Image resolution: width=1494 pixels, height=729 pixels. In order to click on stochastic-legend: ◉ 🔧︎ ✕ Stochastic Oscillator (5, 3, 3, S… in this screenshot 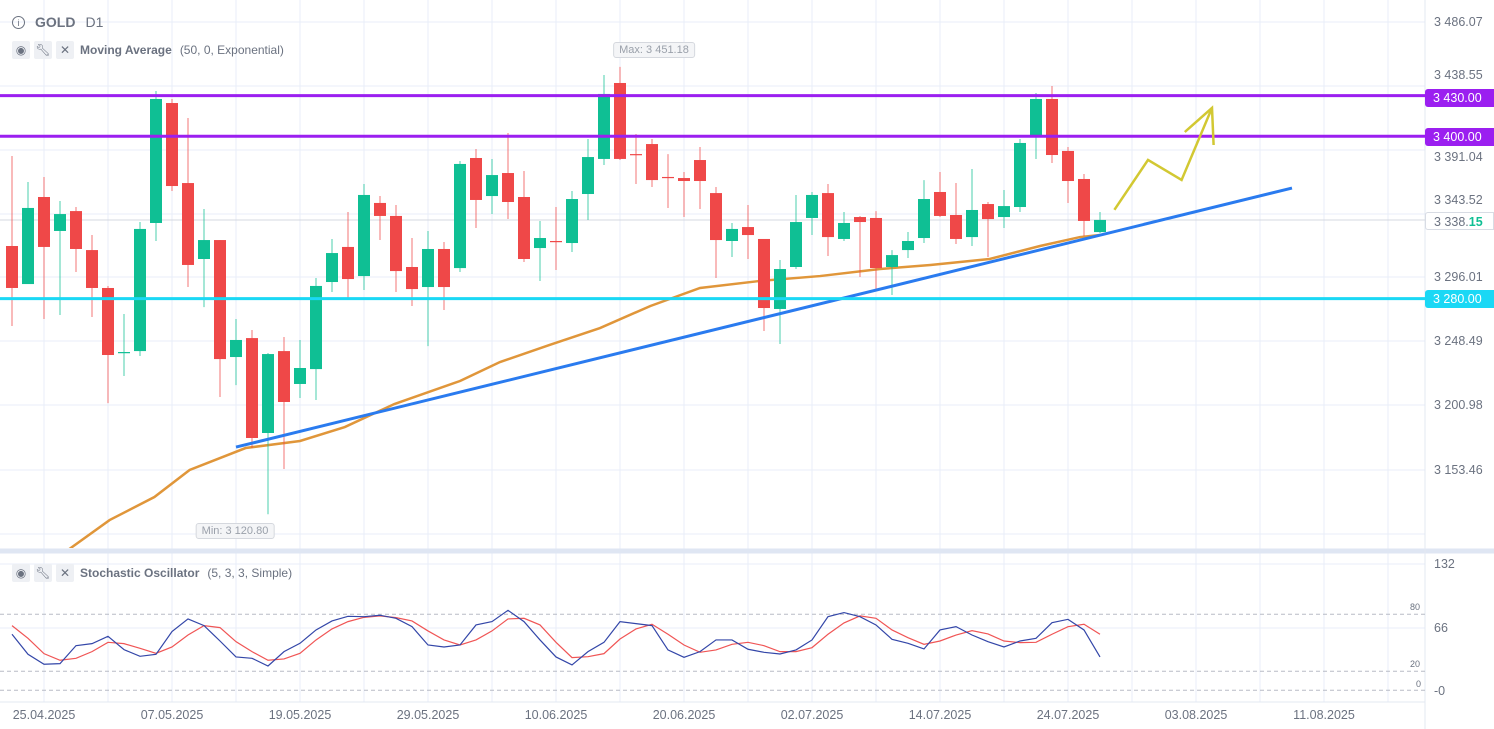, I will do `click(152, 573)`.